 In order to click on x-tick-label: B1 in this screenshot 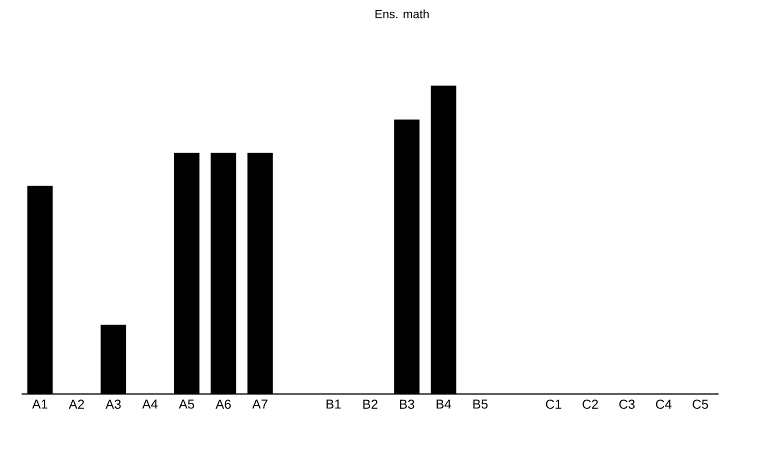, I will do `click(333, 404)`.